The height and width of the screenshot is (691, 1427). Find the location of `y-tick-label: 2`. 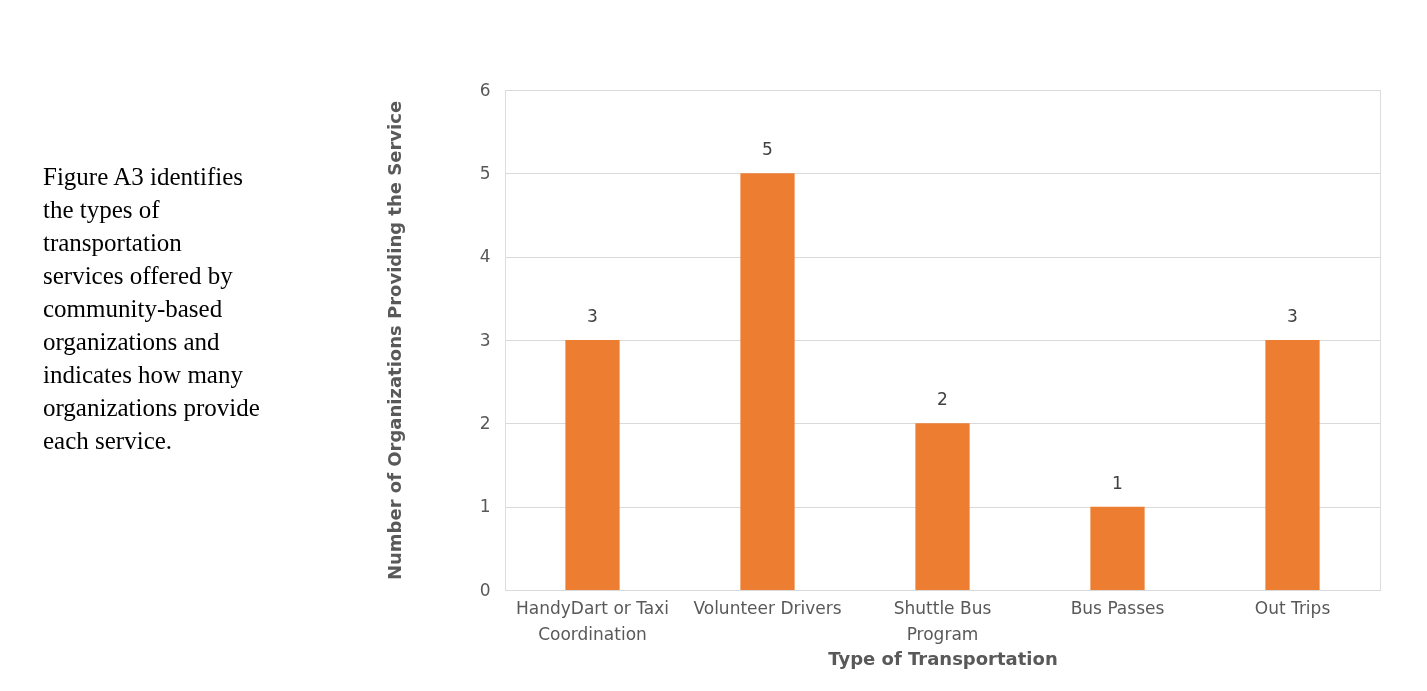

y-tick-label: 2 is located at coordinates (485, 422).